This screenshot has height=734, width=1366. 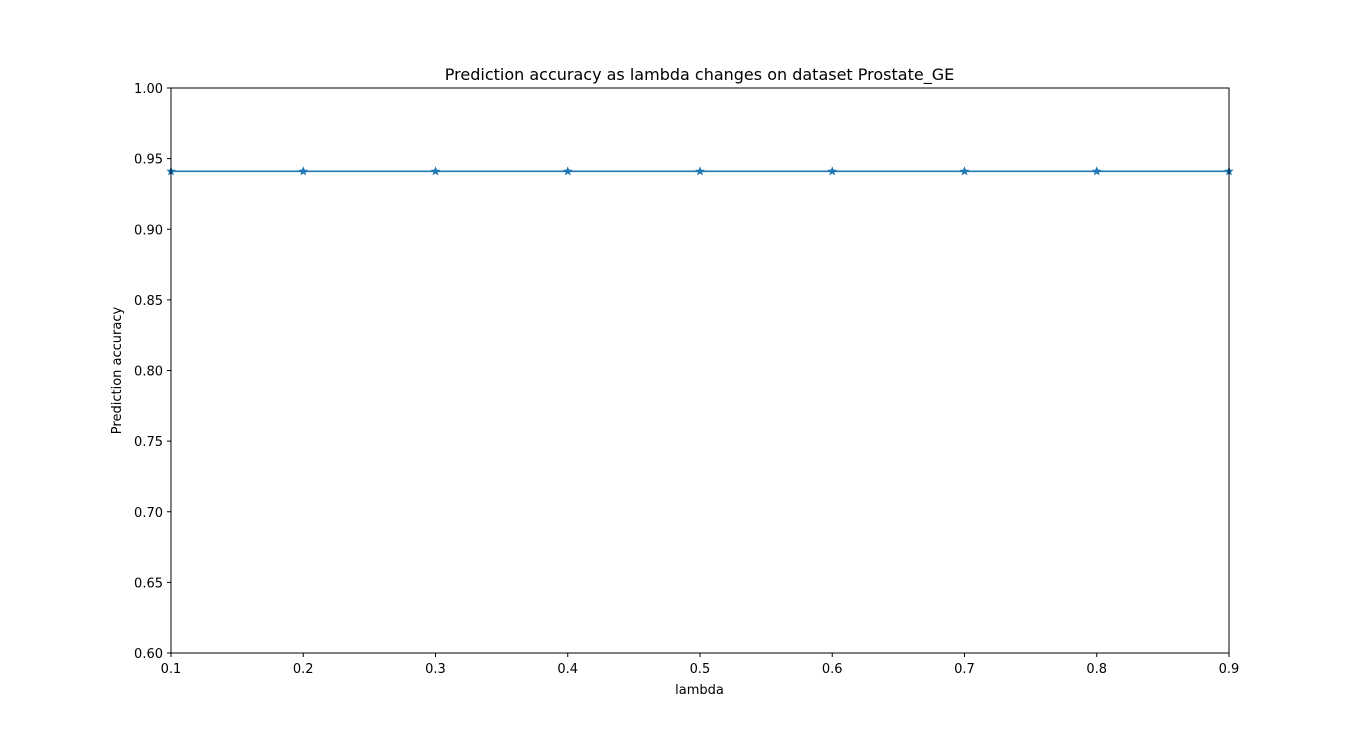 I want to click on y-tick-label: 0.75, so click(x=148, y=442).